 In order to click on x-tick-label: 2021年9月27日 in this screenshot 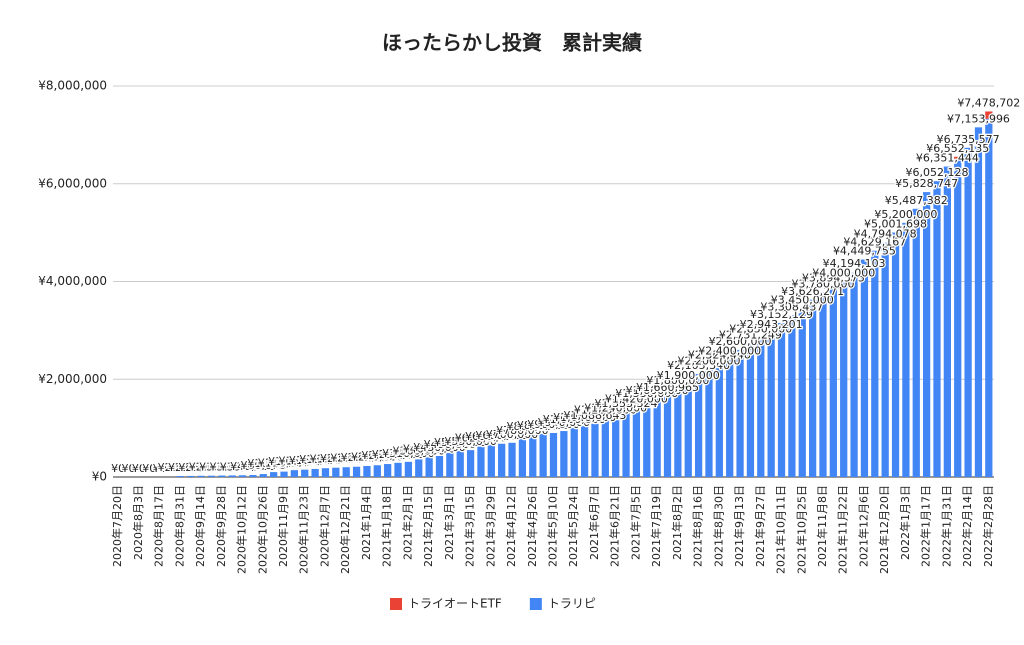, I will do `click(760, 526)`.